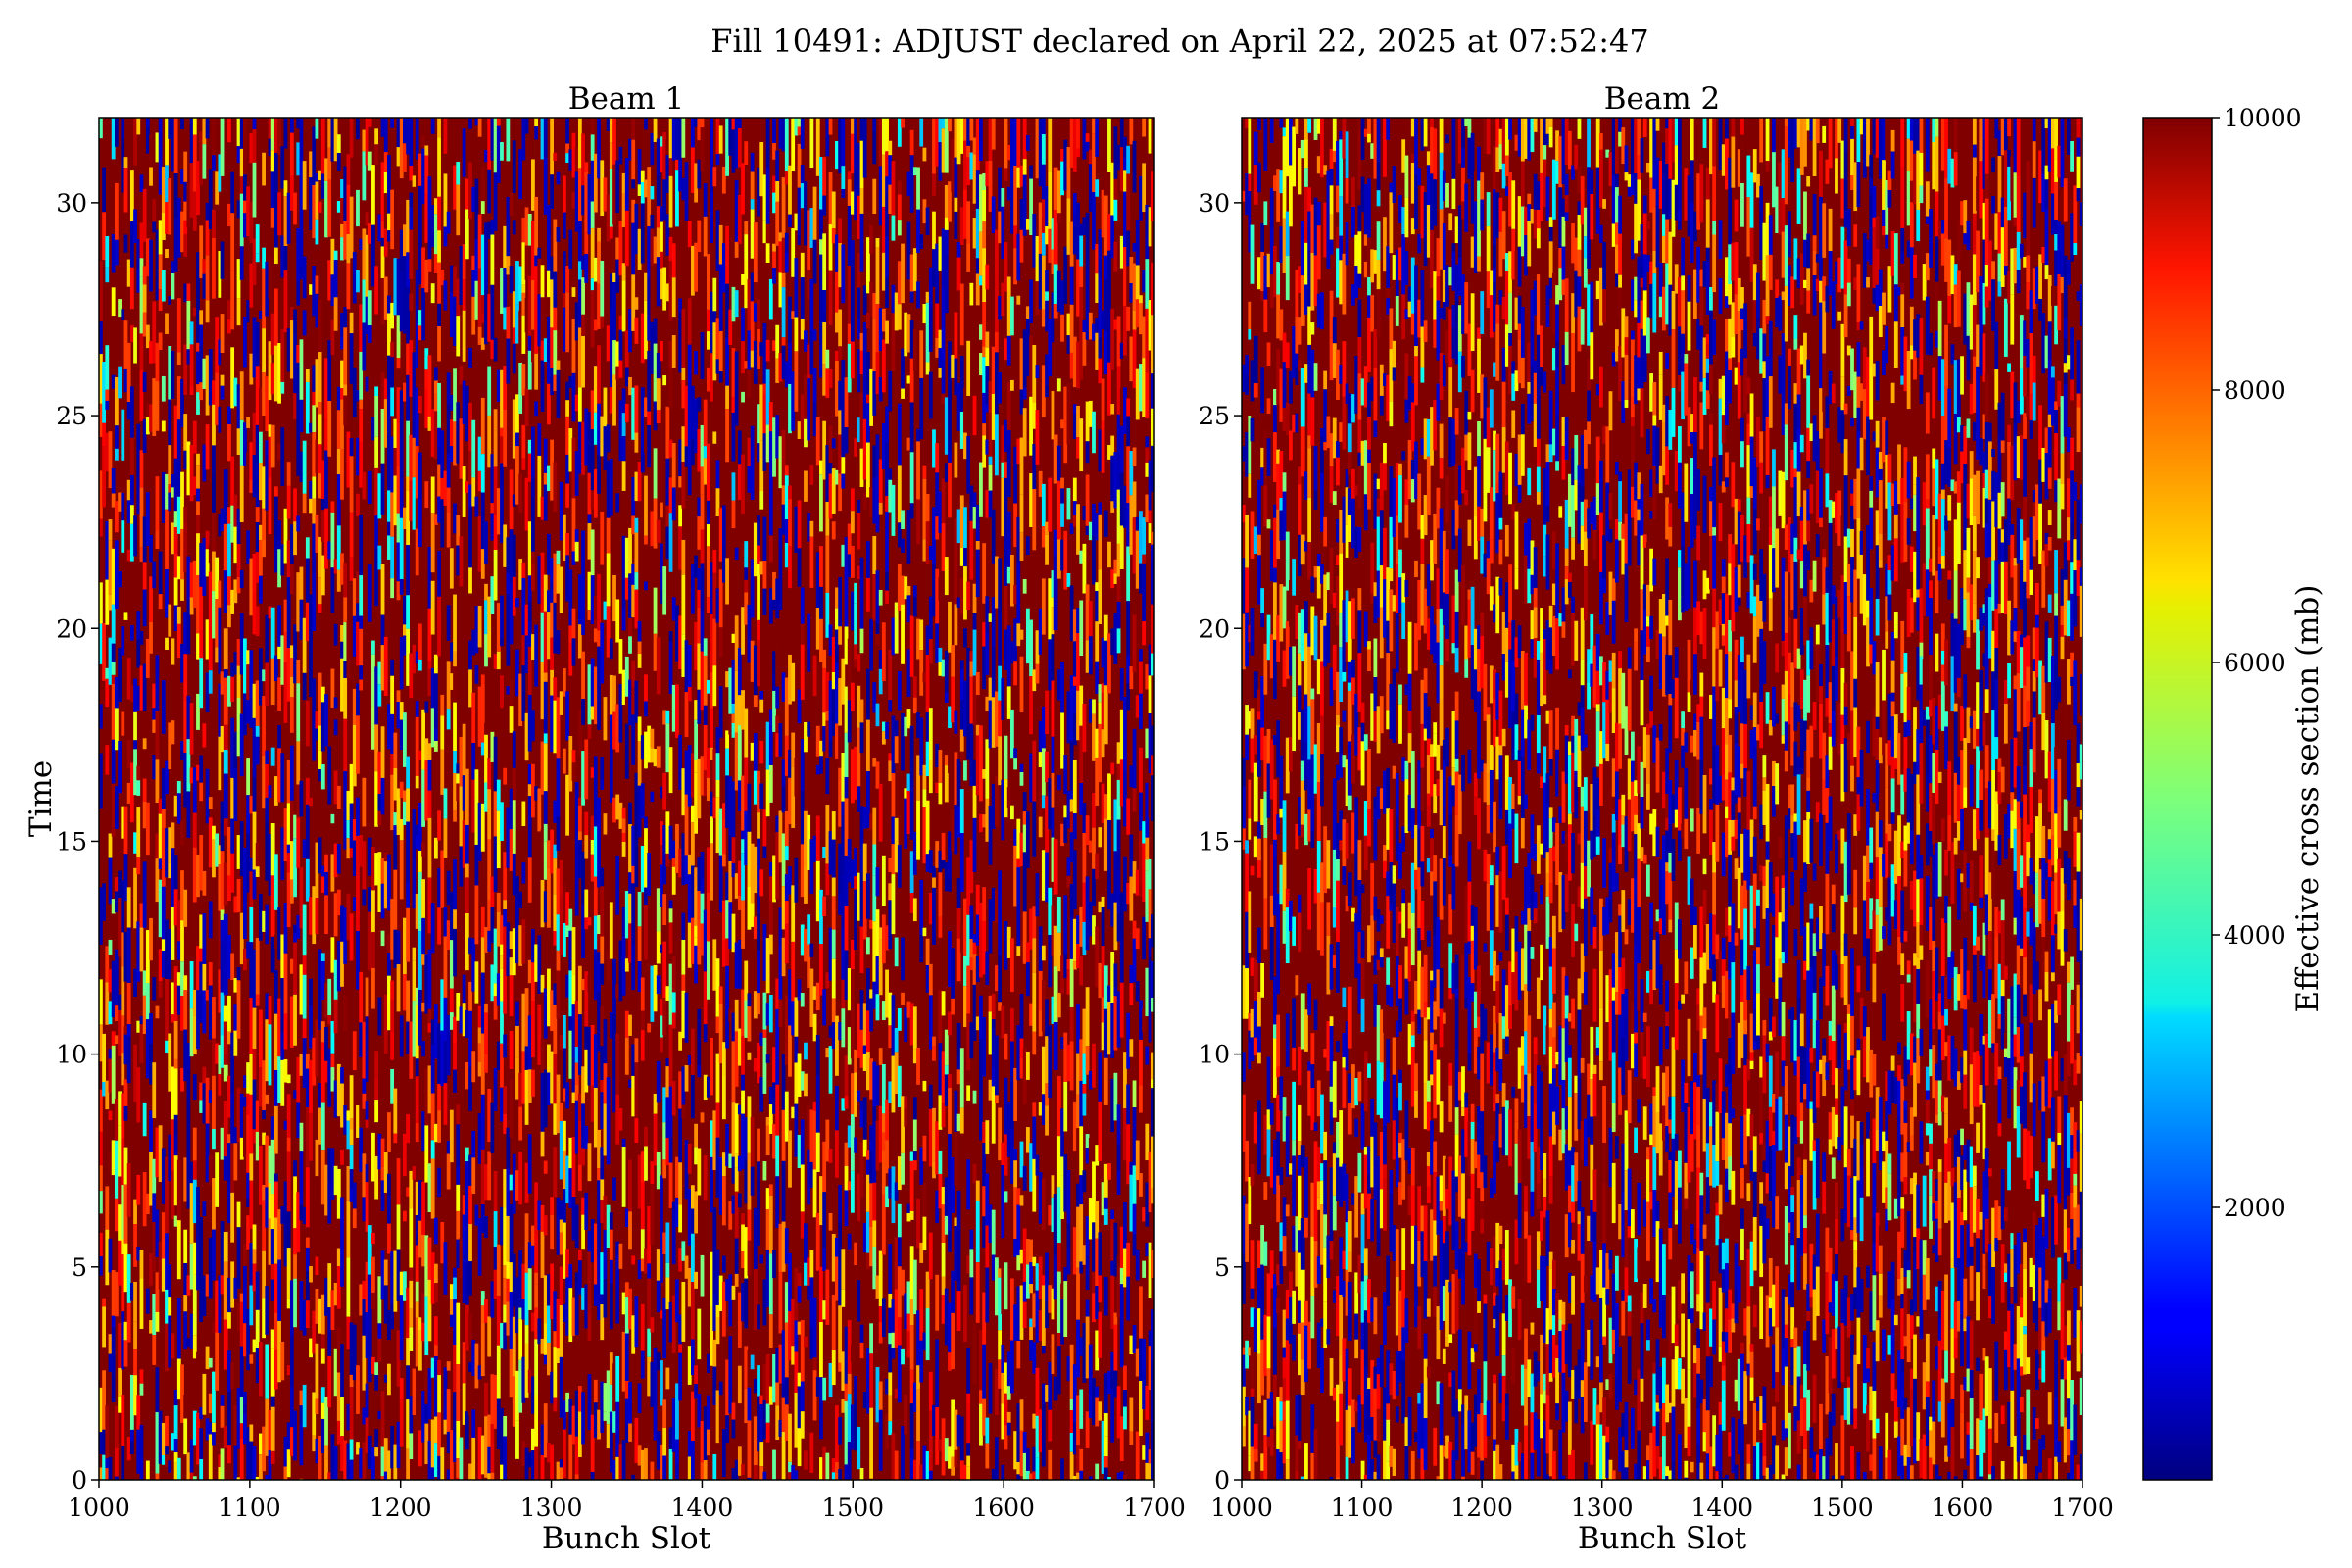 The width and height of the screenshot is (2352, 1568). I want to click on colorbar-tick-label: 8000, so click(2255, 390).